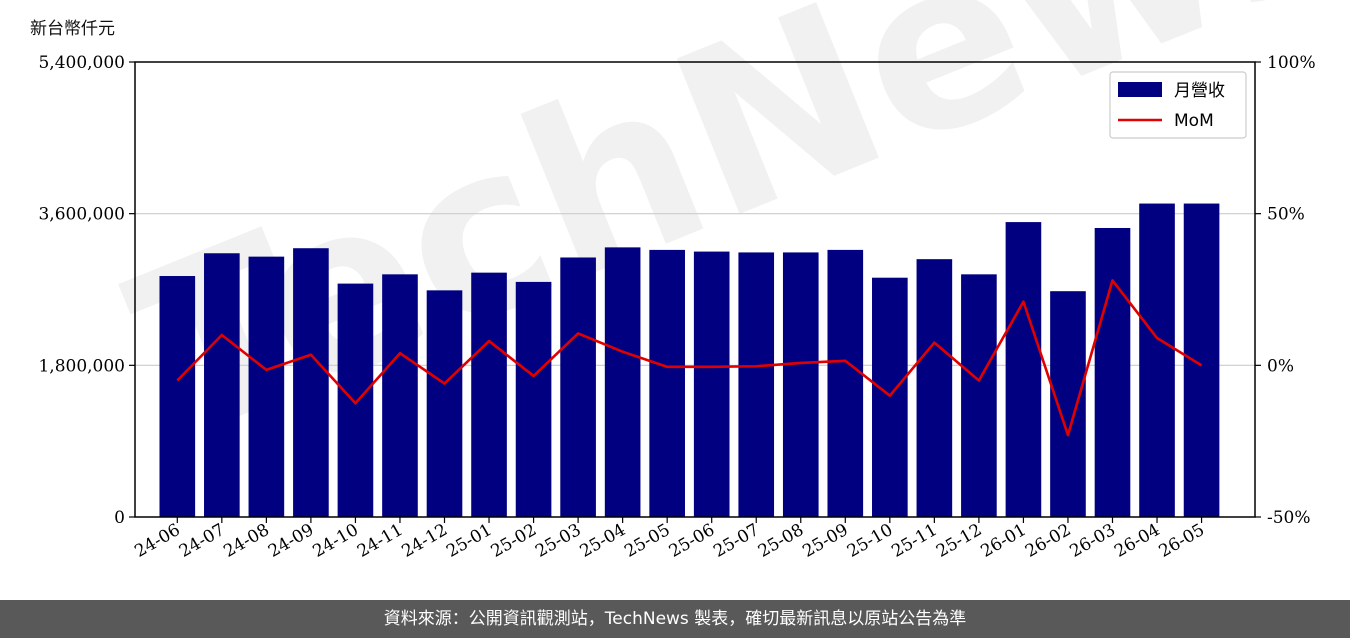 This screenshot has height=638, width=1350. Describe the element at coordinates (1286, 215) in the screenshot. I see `y-right-tick-label: 50%` at that location.